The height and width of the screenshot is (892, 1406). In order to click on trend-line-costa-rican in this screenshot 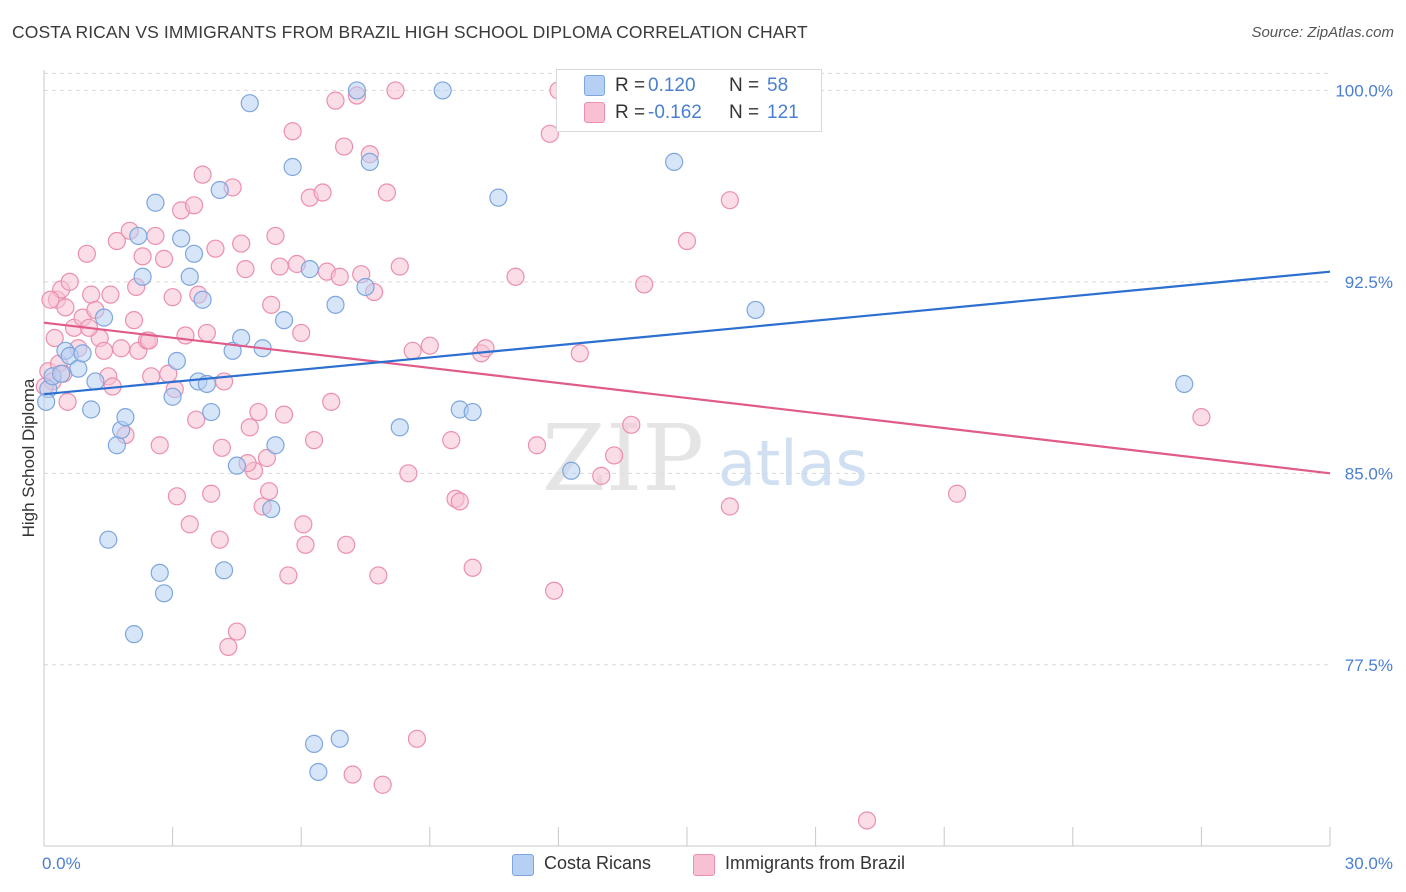, I will do `click(687, 333)`.